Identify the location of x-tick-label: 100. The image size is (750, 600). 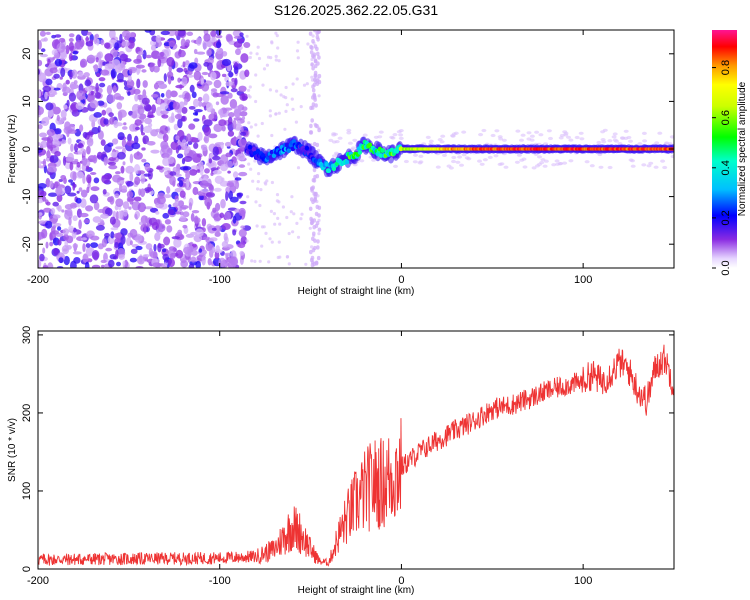
(583, 581).